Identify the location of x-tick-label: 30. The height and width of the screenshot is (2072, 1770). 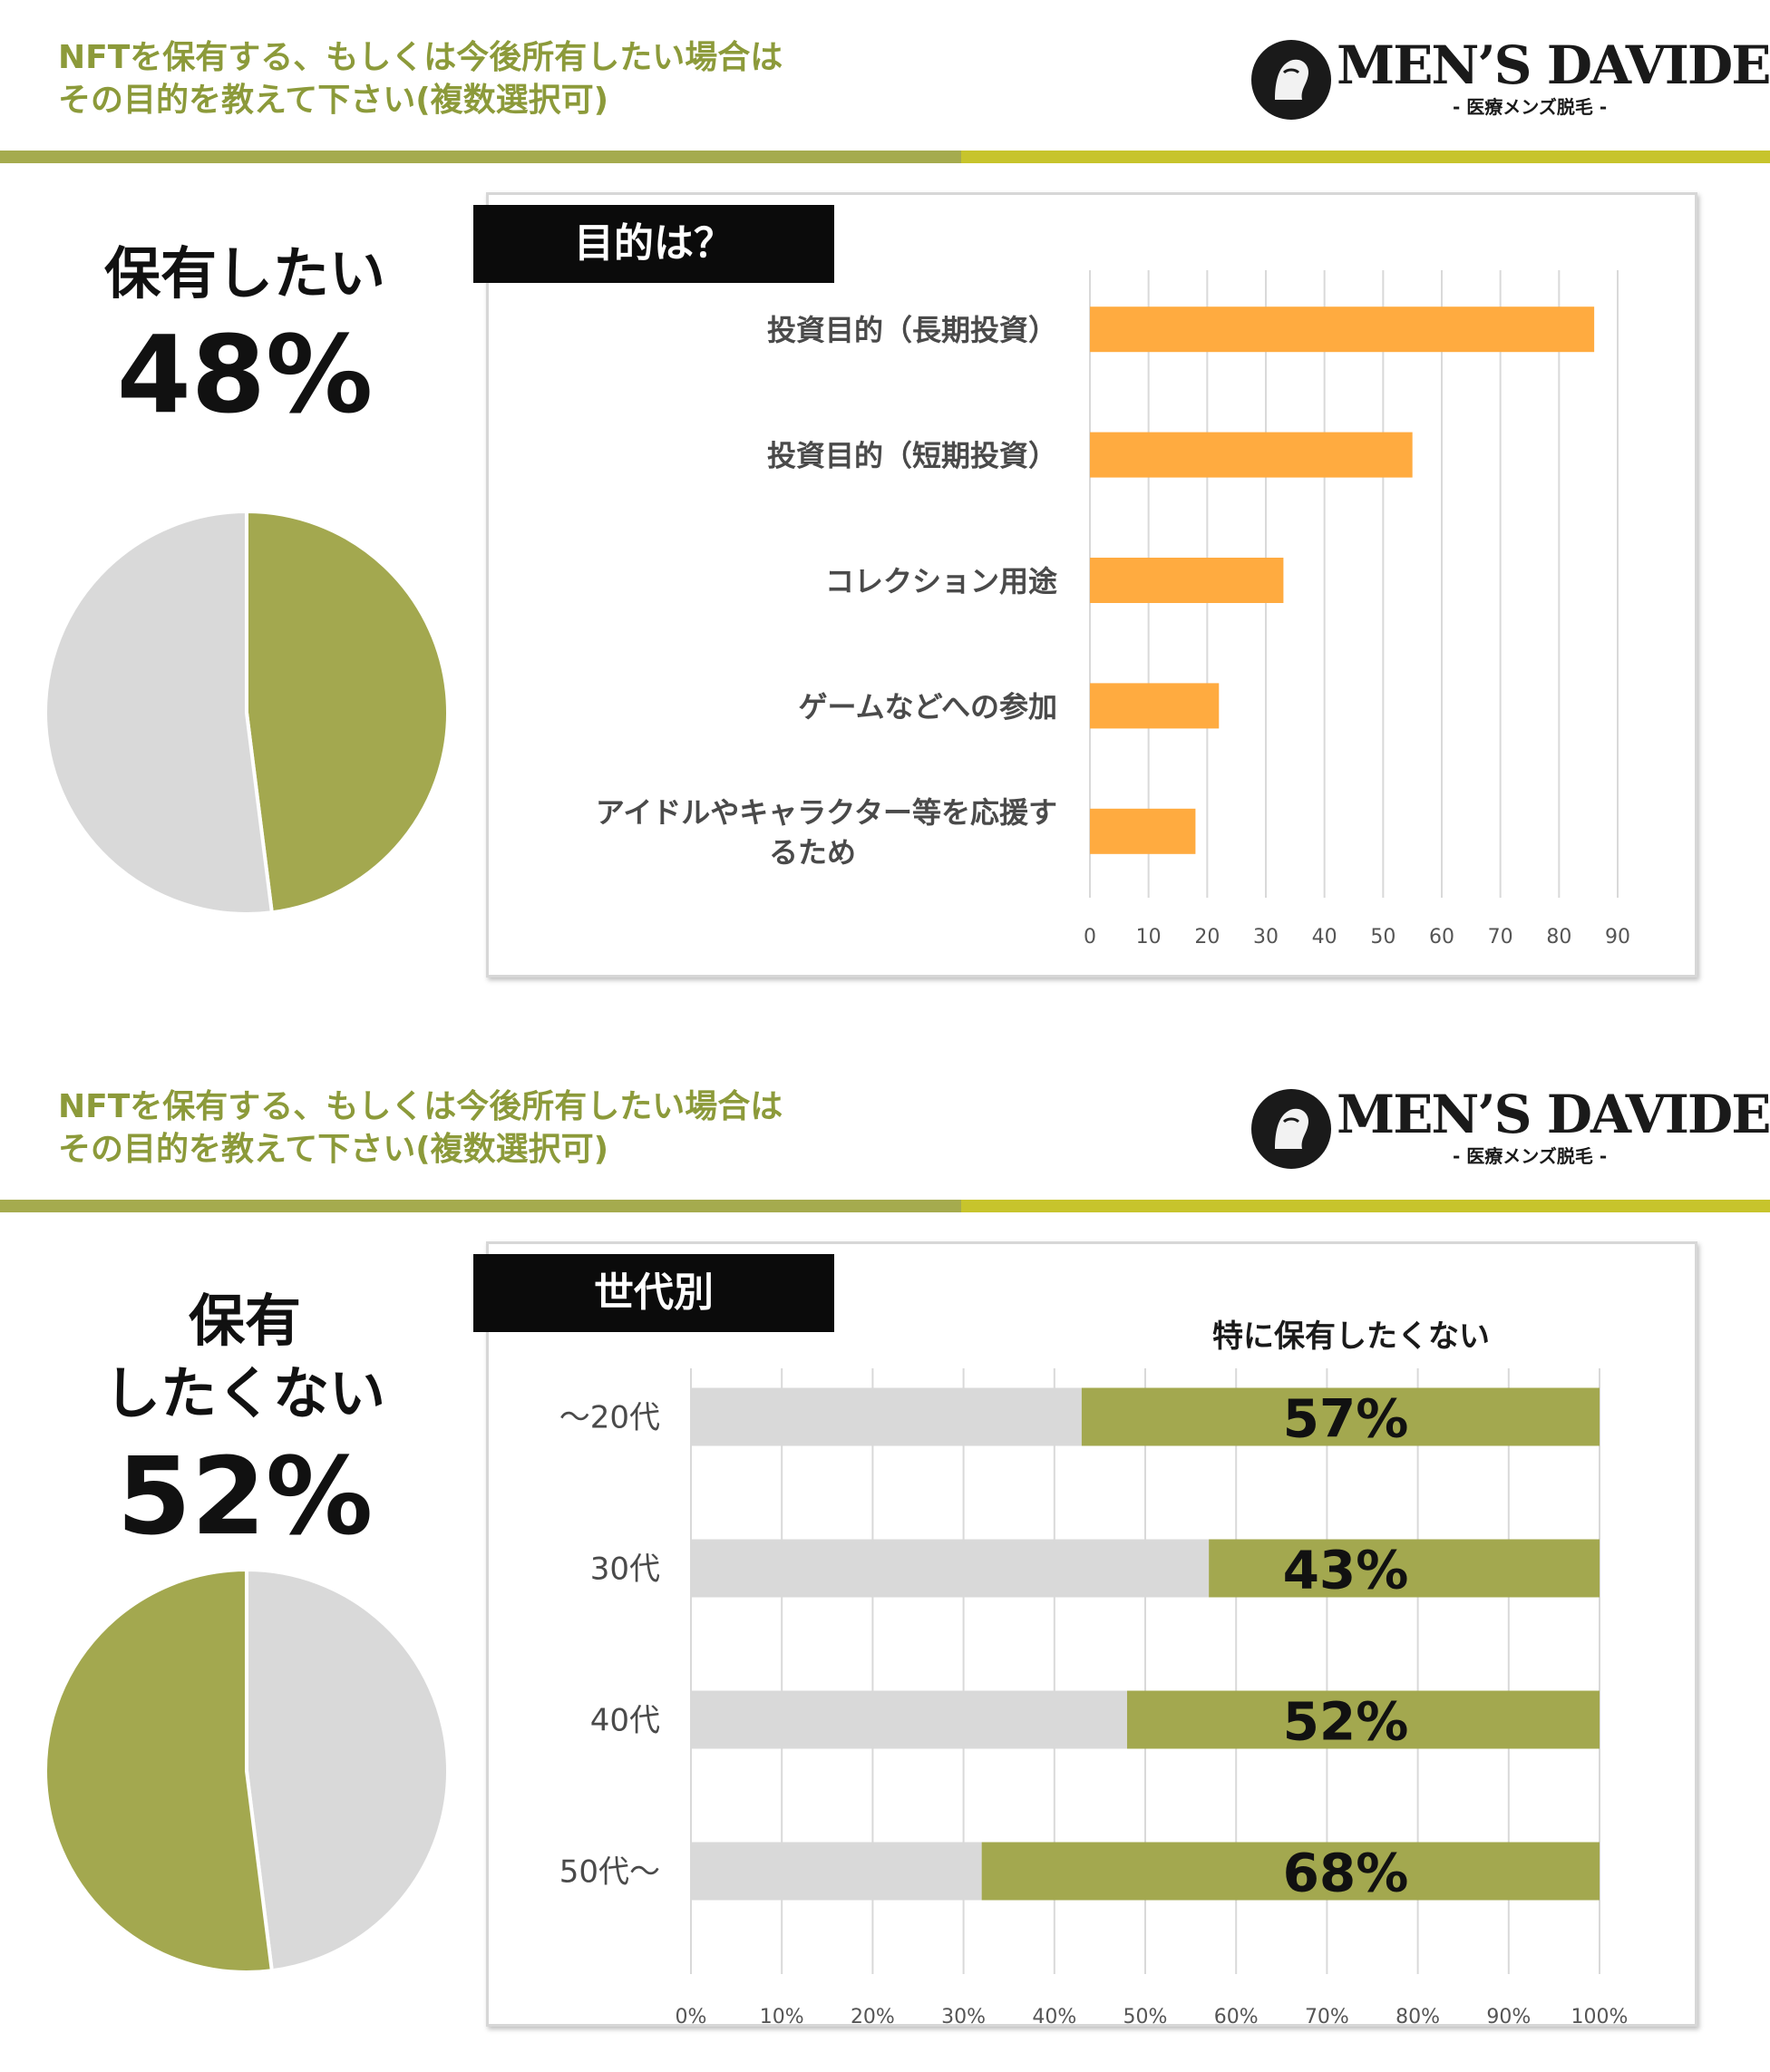
(1266, 937).